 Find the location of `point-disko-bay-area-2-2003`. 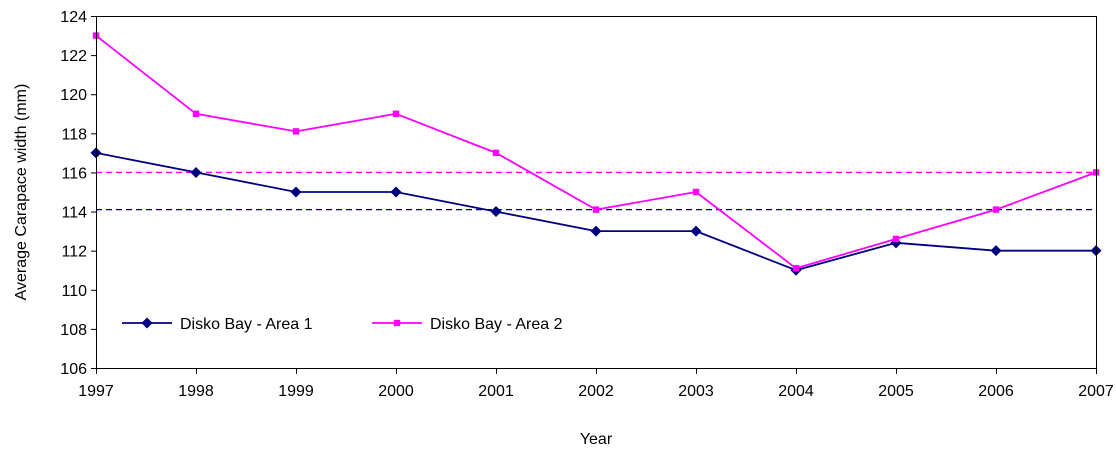

point-disko-bay-area-2-2003 is located at coordinates (696, 192).